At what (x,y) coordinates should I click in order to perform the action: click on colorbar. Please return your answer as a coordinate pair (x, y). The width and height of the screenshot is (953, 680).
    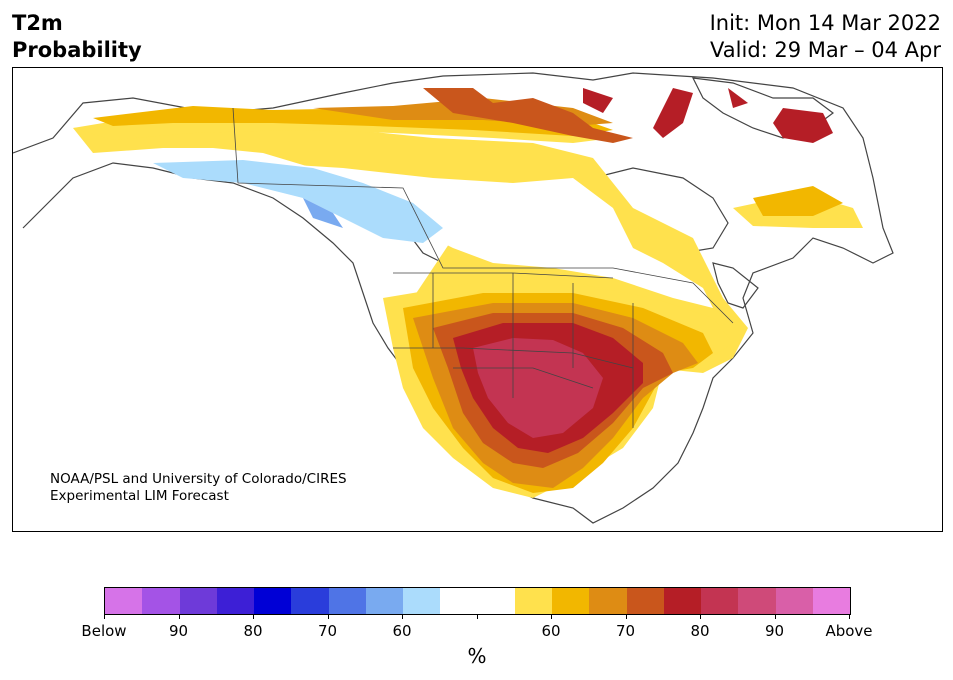
    Looking at the image, I should click on (477, 601).